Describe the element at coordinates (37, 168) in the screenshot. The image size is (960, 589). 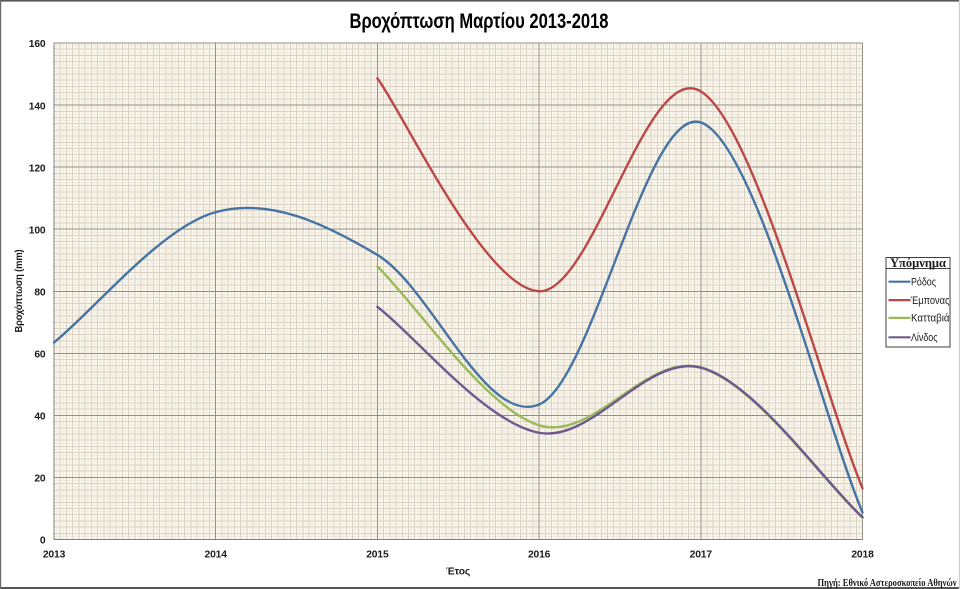
I see `svg-text: 120` at that location.